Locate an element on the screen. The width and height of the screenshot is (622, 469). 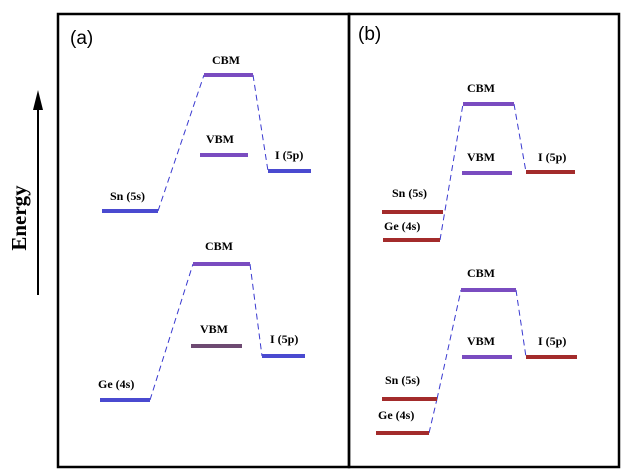
energy-axis: Energy is located at coordinates (25, 192).